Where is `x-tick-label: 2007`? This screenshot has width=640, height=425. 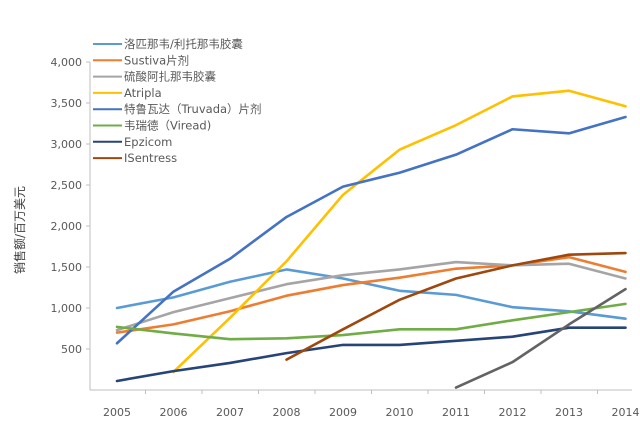 x-tick-label: 2007 is located at coordinates (230, 412).